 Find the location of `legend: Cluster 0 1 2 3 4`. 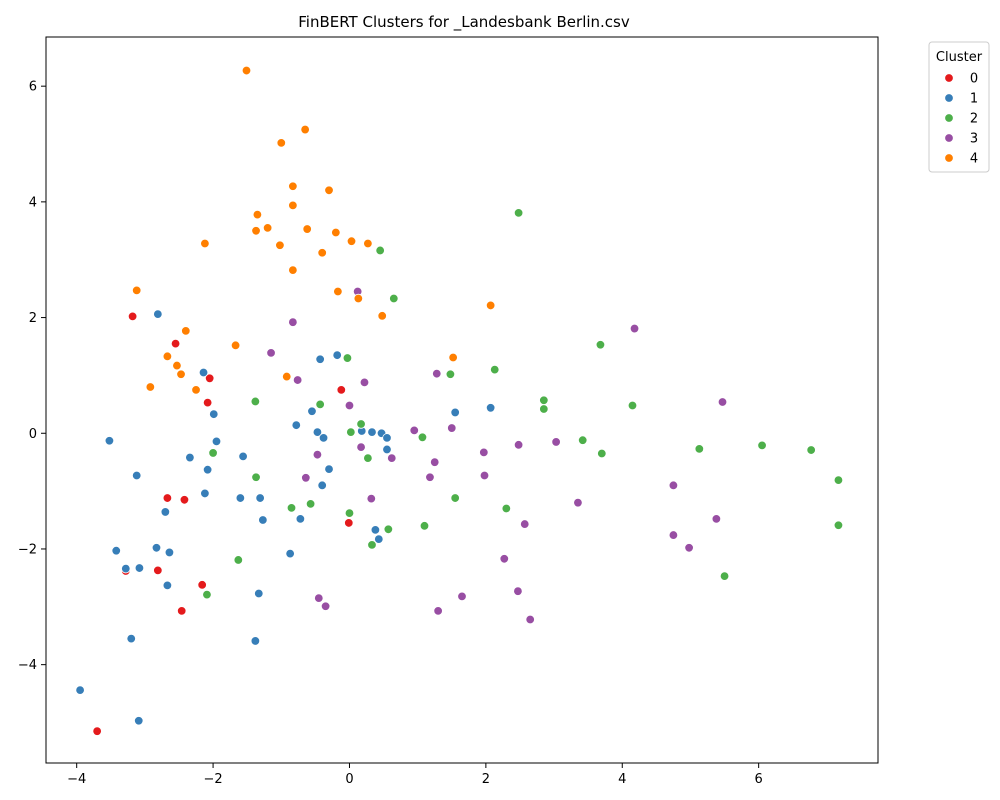

legend: Cluster 0 1 2 3 4 is located at coordinates (959, 107).